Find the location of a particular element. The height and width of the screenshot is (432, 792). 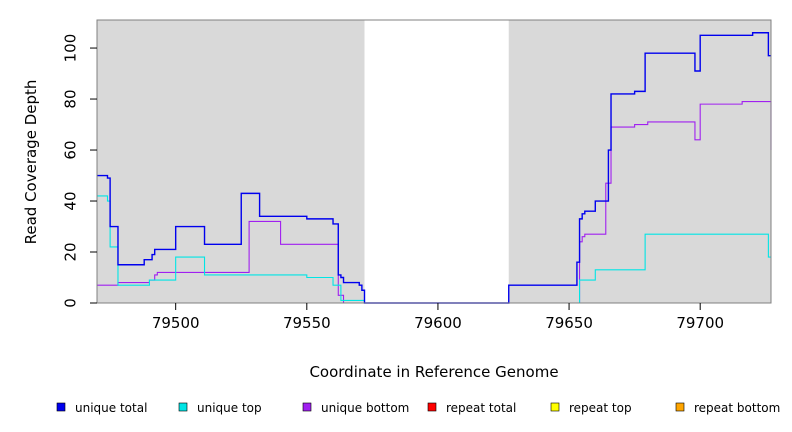

legend-item-unique-total: unique total is located at coordinates (101, 408).